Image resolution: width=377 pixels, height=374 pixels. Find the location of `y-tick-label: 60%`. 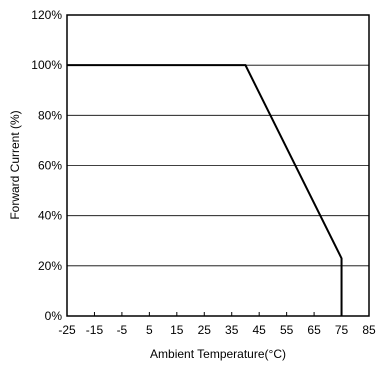

y-tick-label: 60% is located at coordinates (50, 166).